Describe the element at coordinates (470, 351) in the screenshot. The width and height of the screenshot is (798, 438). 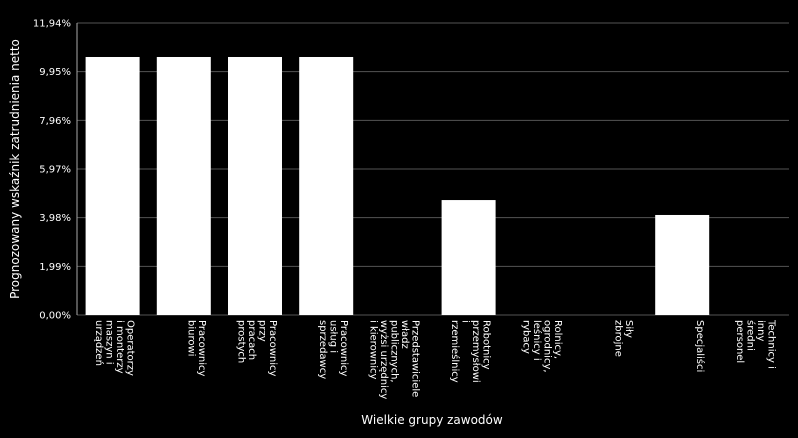
I see `x-tick-label: Robotnicyprzemysłowiirzemieślnicy` at that location.